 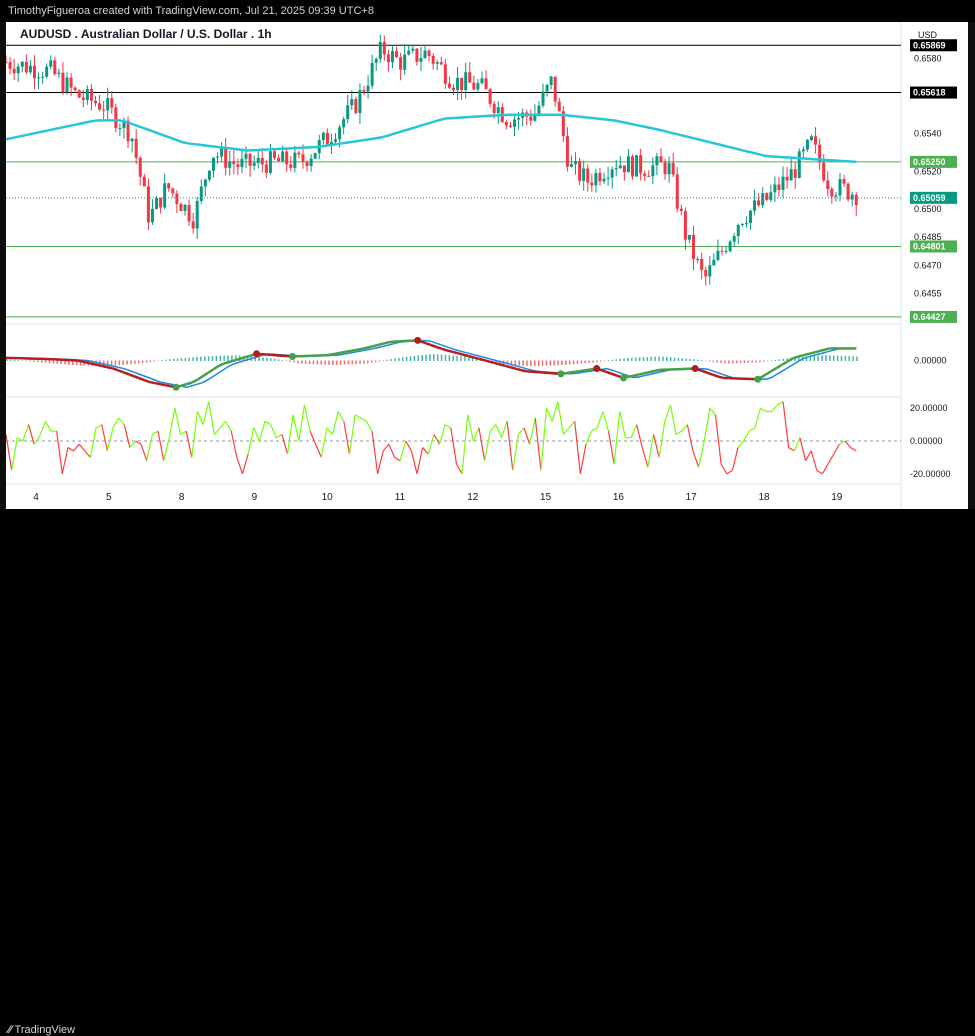 I want to click on date-label: 9, so click(x=255, y=497).